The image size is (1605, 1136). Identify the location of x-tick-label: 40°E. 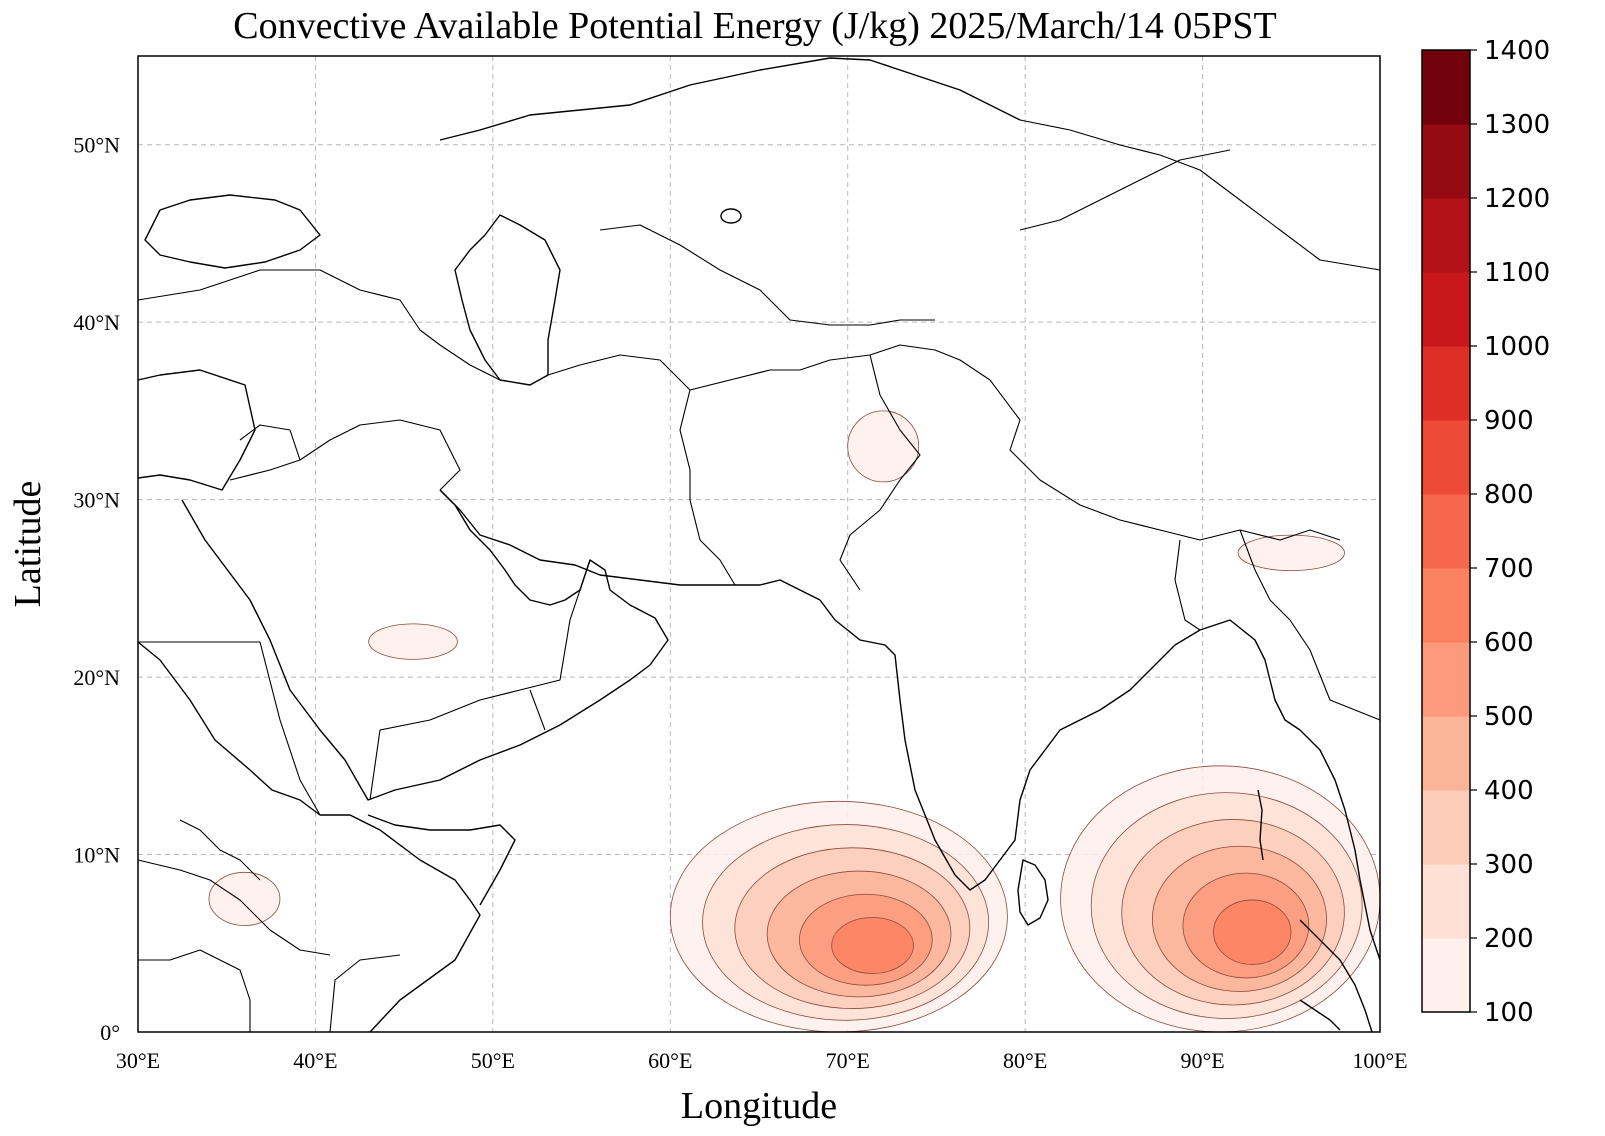
(315, 1060).